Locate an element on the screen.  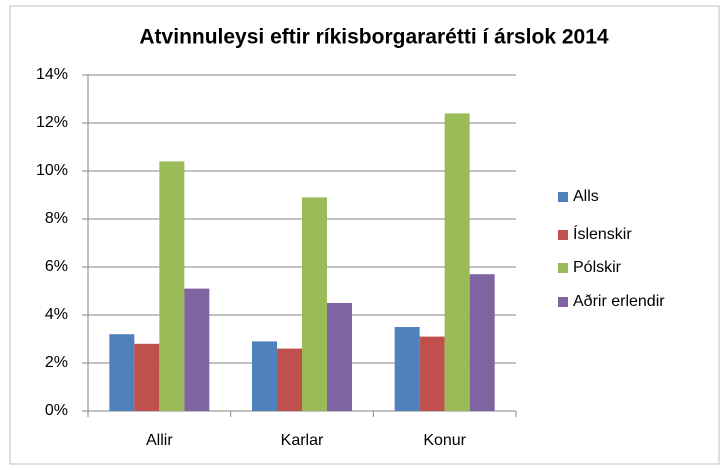
y-tick-label: 10% is located at coordinates (52, 170).